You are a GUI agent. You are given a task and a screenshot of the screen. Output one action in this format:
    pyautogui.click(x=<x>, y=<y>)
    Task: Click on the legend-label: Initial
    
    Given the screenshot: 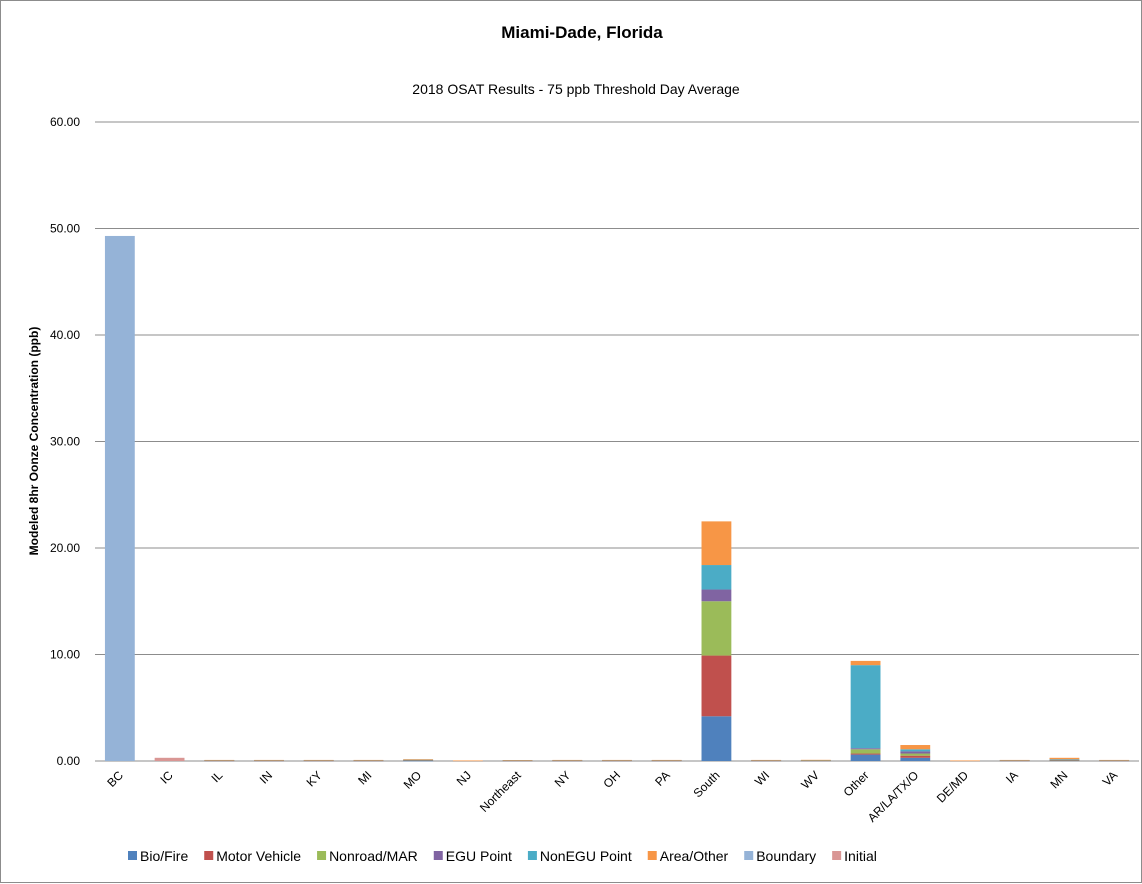 What is the action you would take?
    pyautogui.click(x=860, y=856)
    